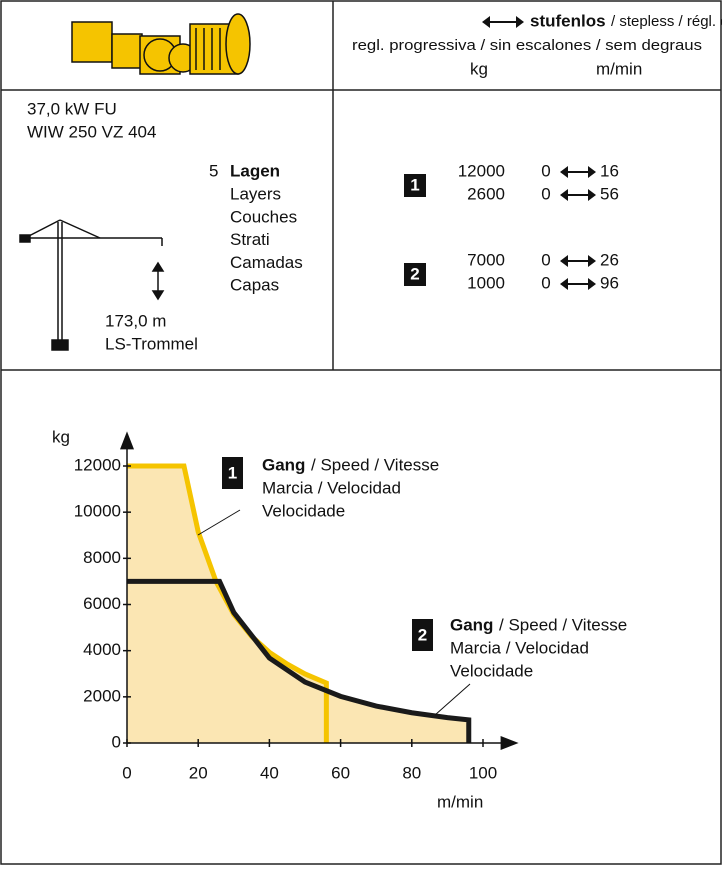 The image size is (722, 870). What do you see at coordinates (97, 464) in the screenshot?
I see `y-tick-label: 12000` at bounding box center [97, 464].